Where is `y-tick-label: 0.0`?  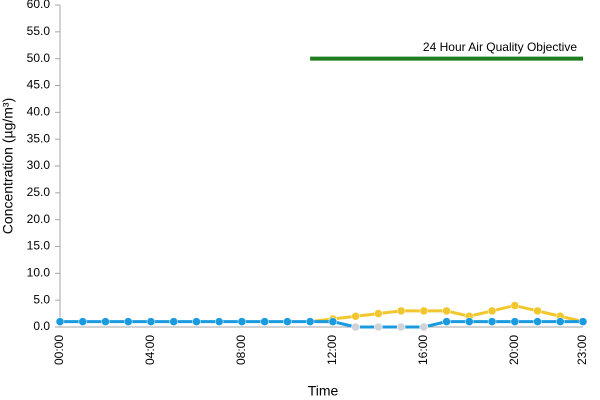
y-tick-label: 0.0 is located at coordinates (41, 326).